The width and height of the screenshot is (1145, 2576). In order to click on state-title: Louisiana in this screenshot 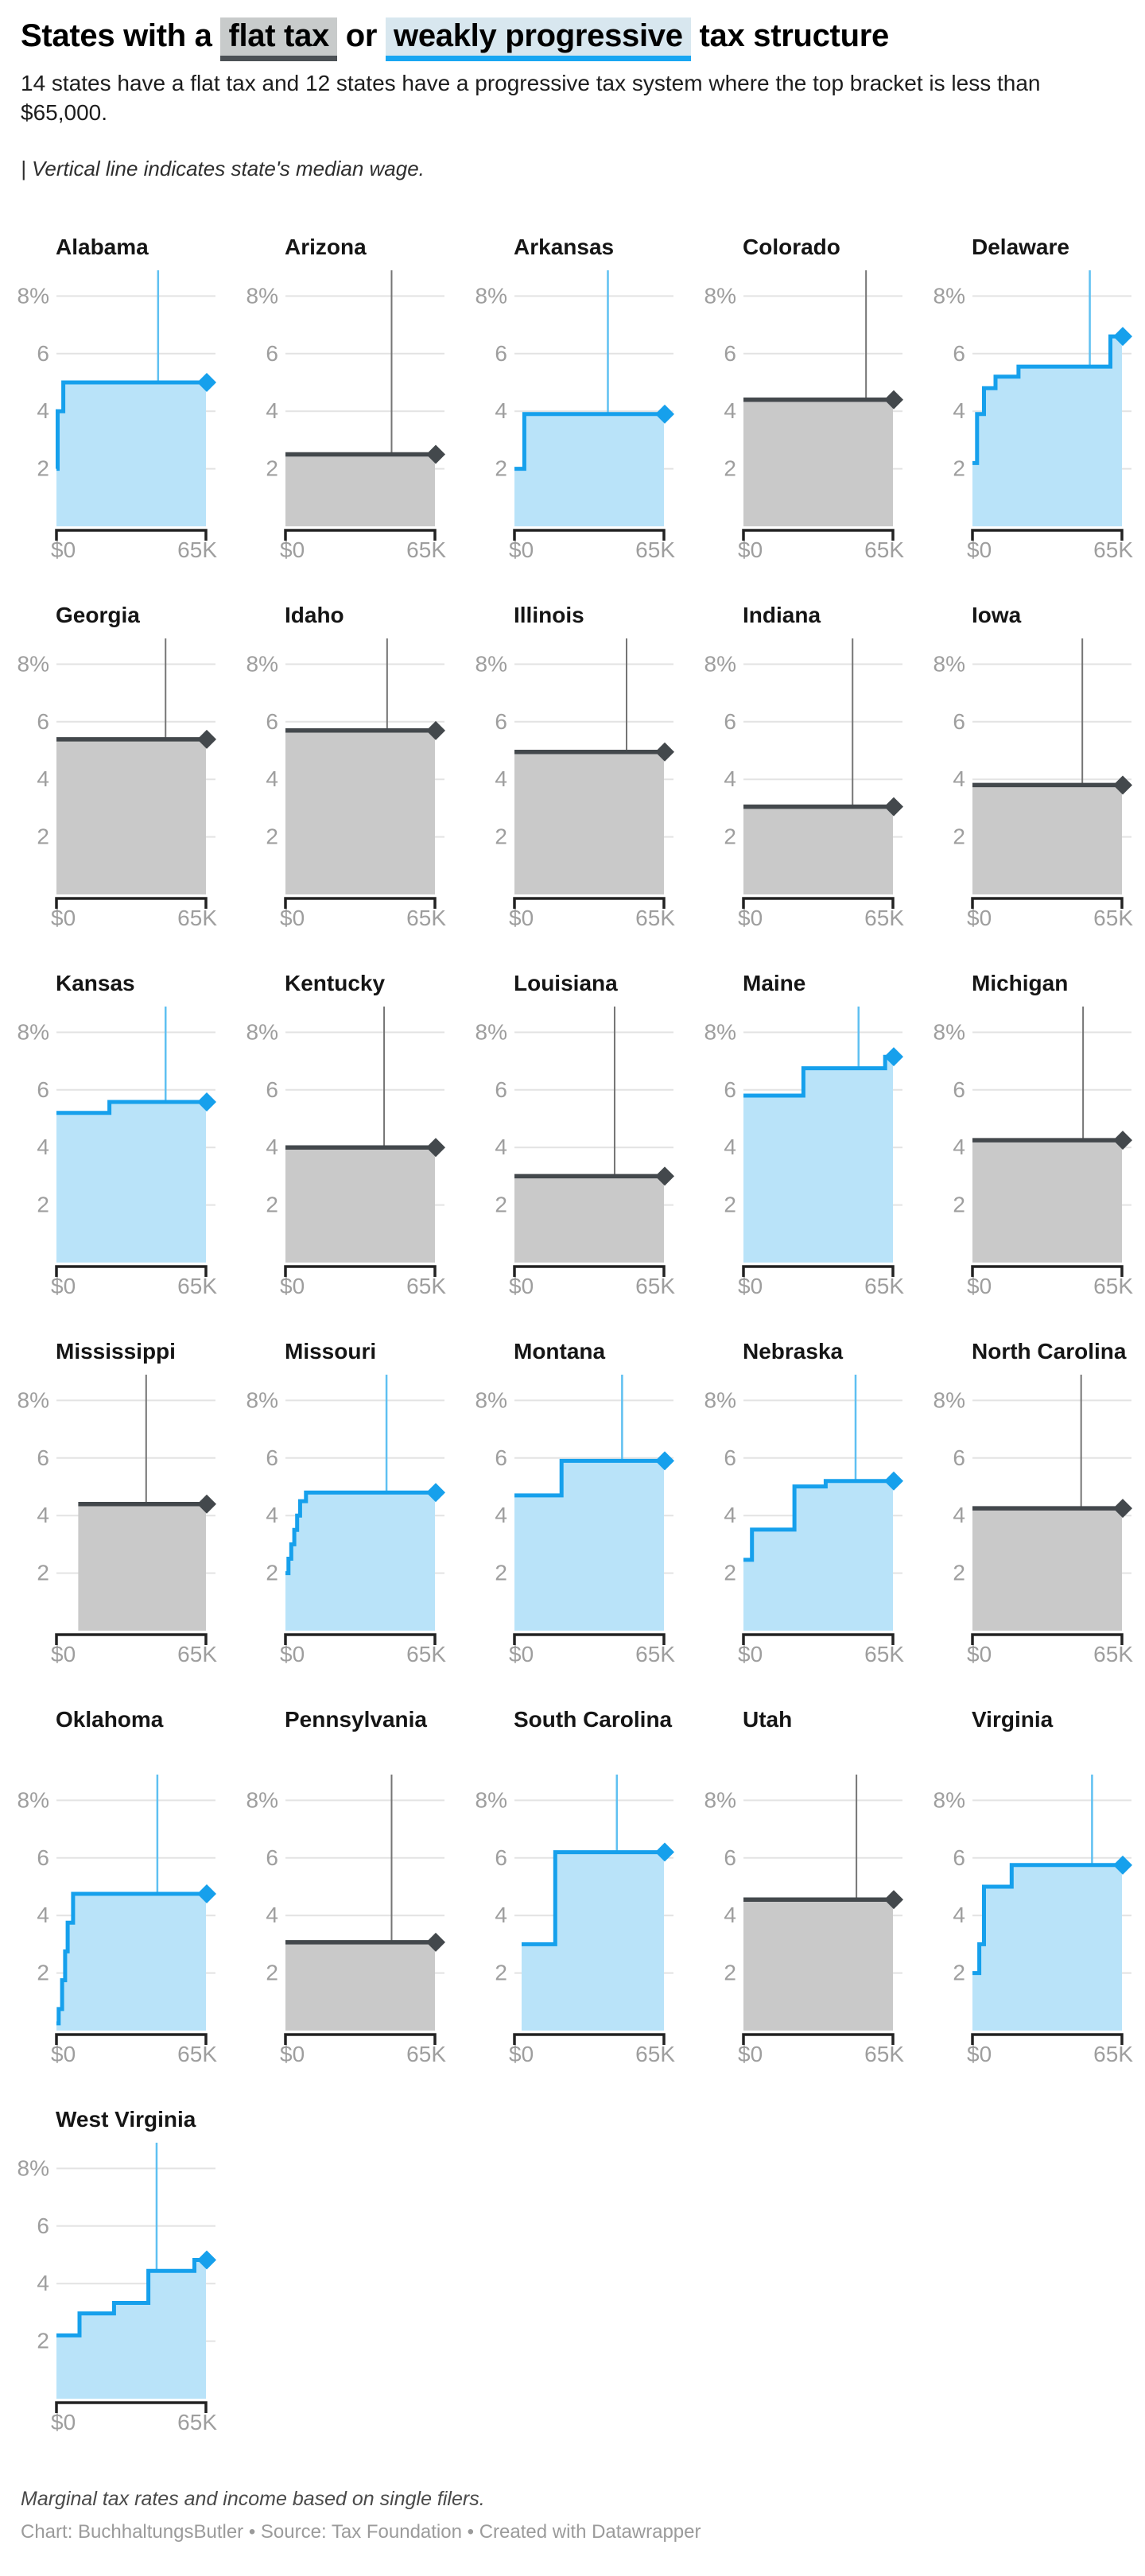, I will do `click(566, 983)`.